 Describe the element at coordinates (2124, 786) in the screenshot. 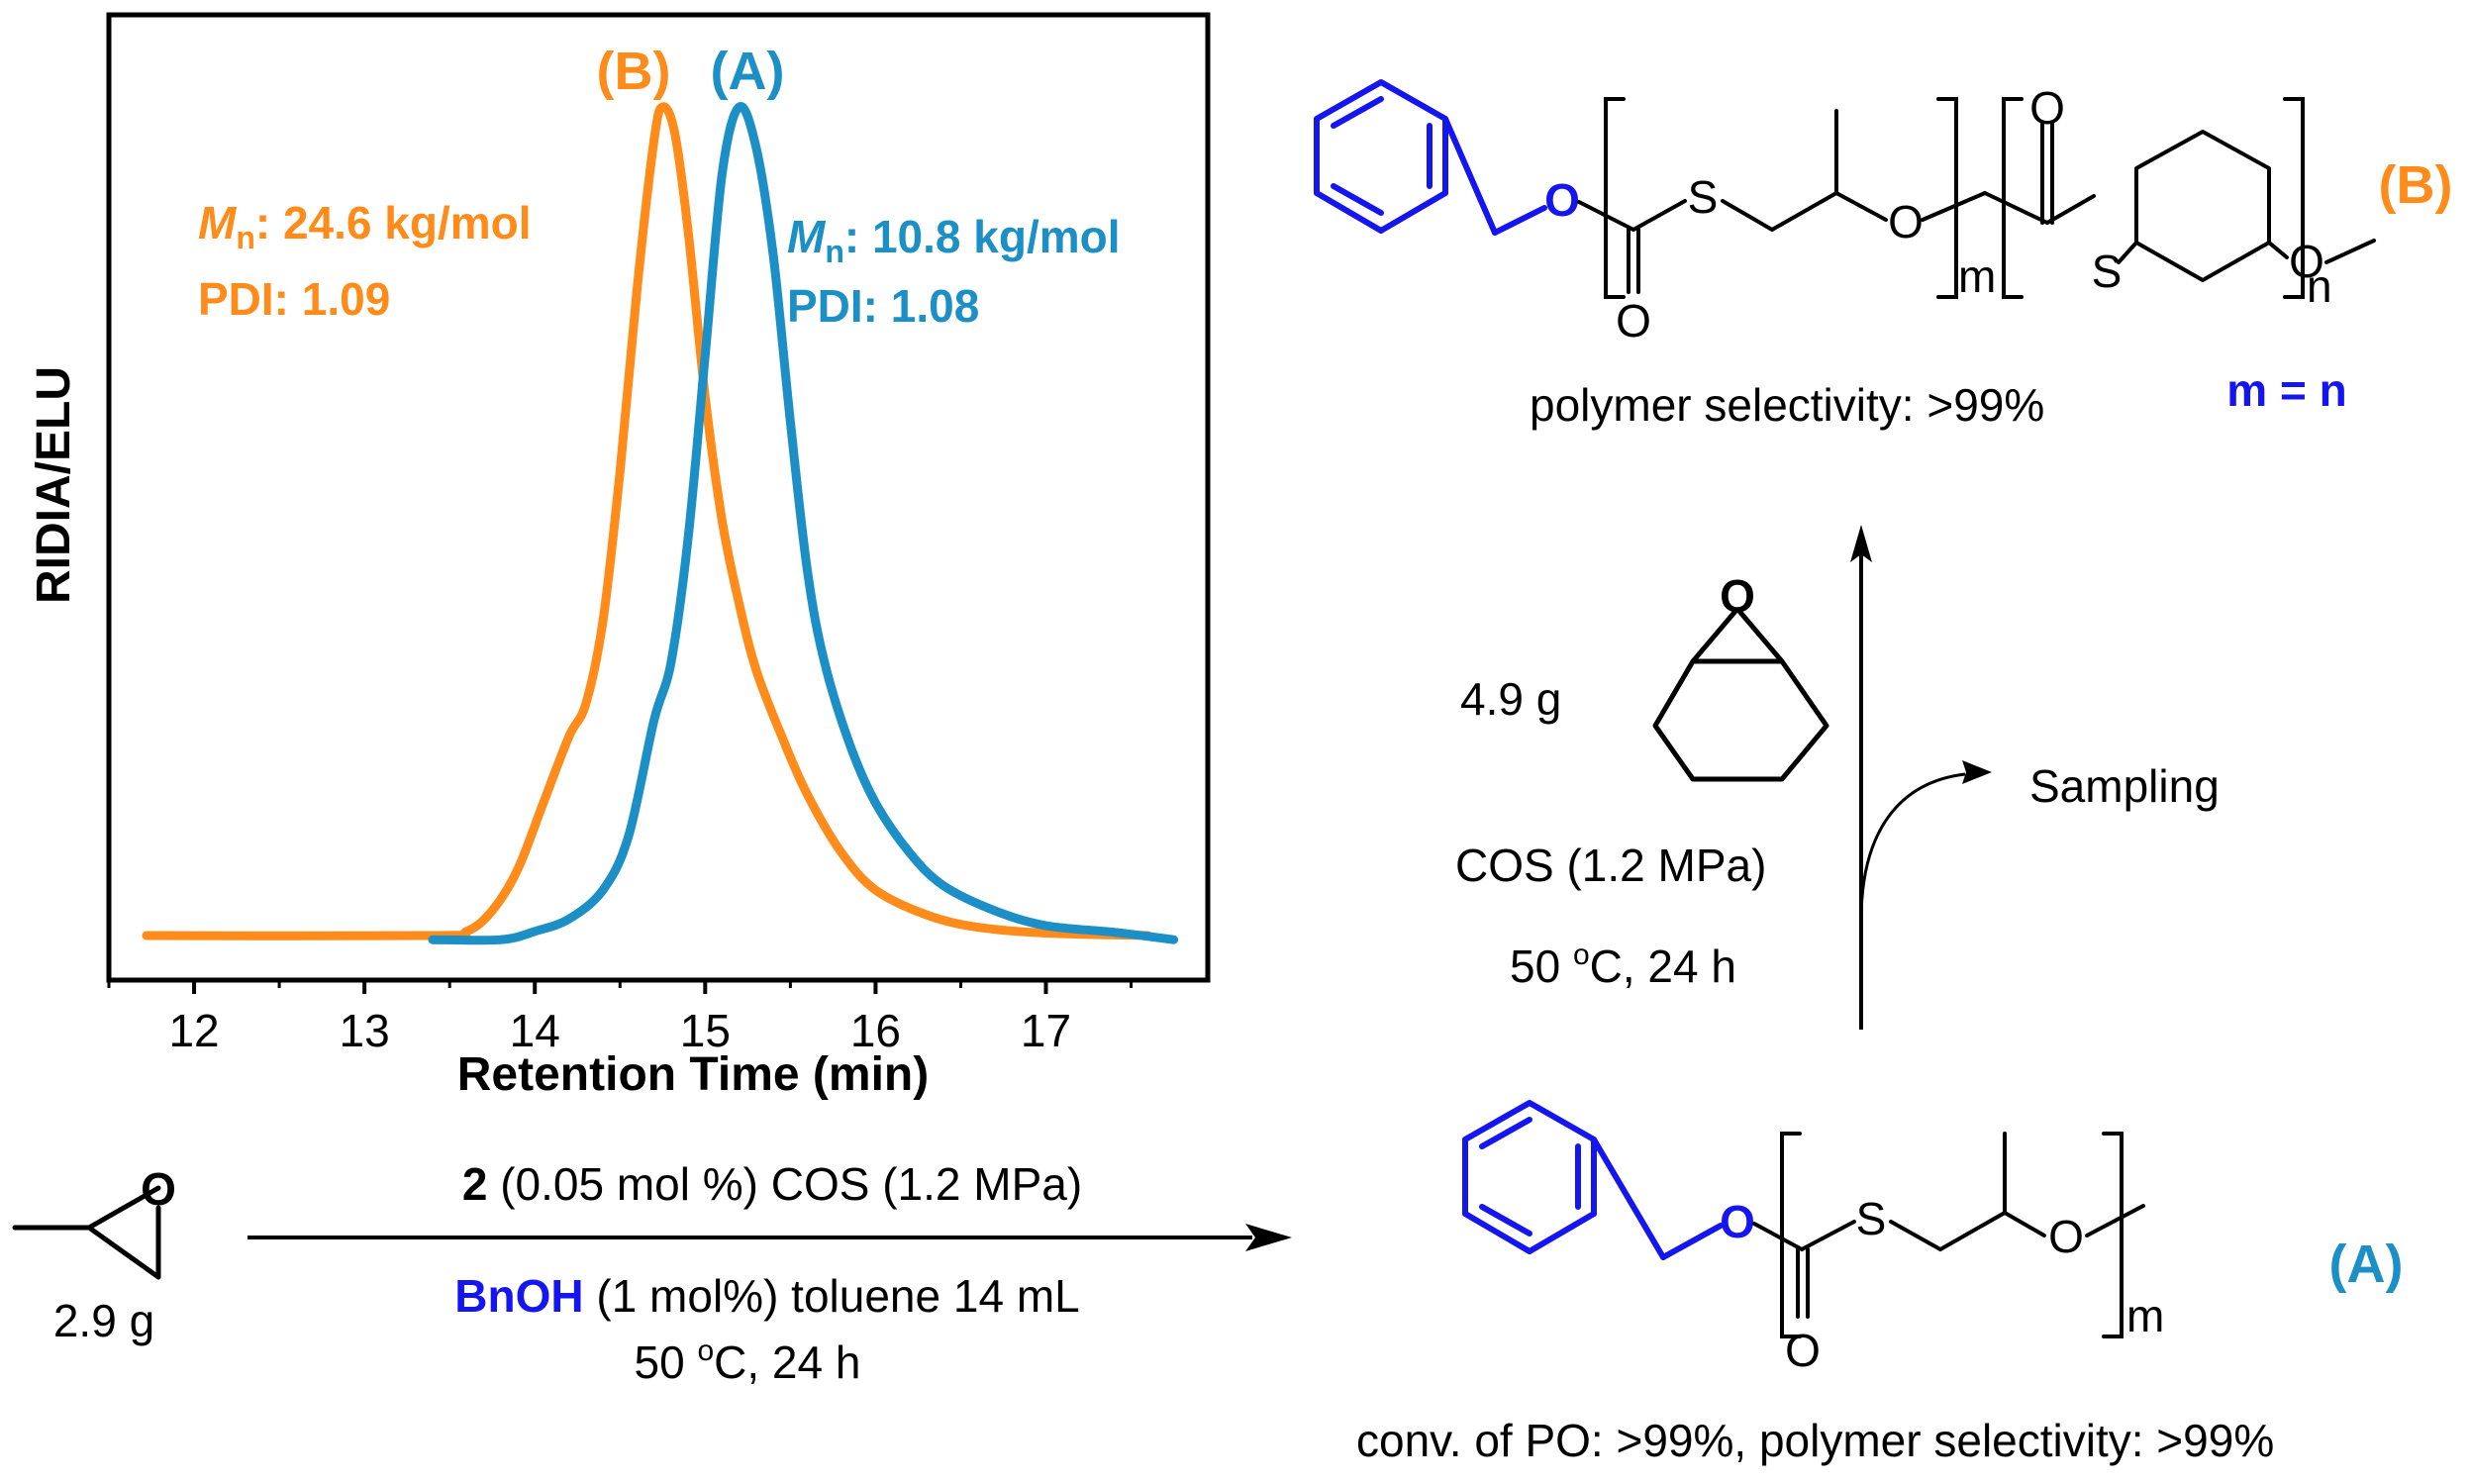

I see `sampling-label: Sampling` at that location.